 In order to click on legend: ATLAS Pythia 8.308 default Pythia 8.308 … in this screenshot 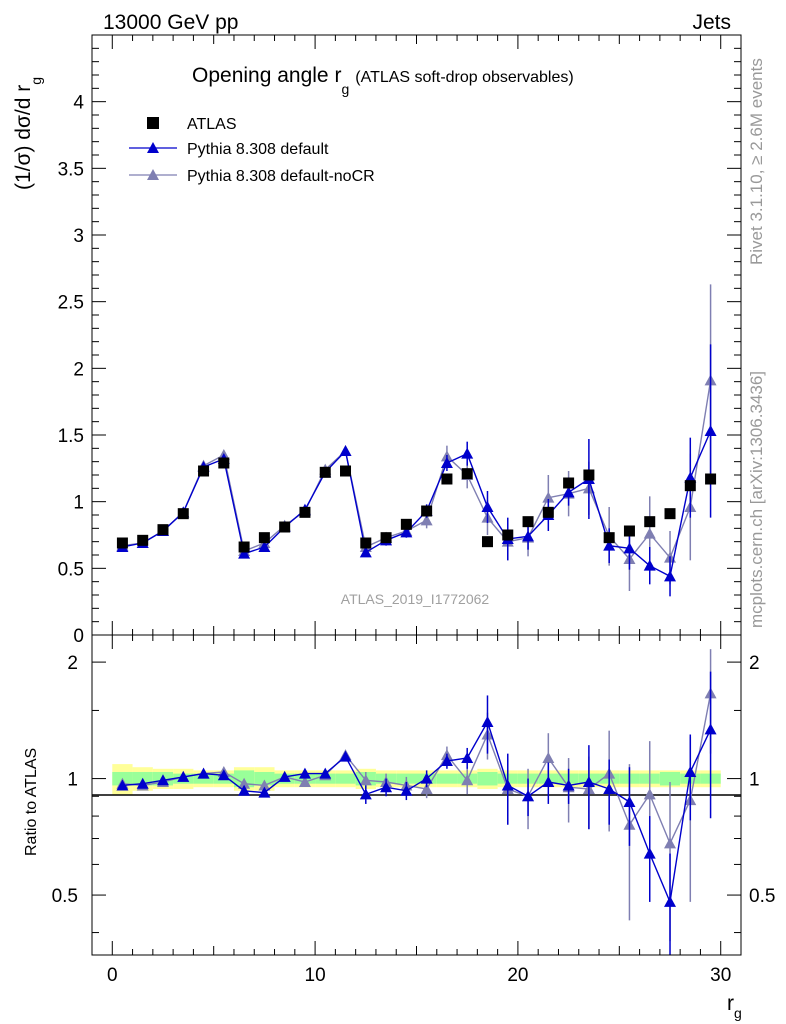, I will do `click(252, 150)`.